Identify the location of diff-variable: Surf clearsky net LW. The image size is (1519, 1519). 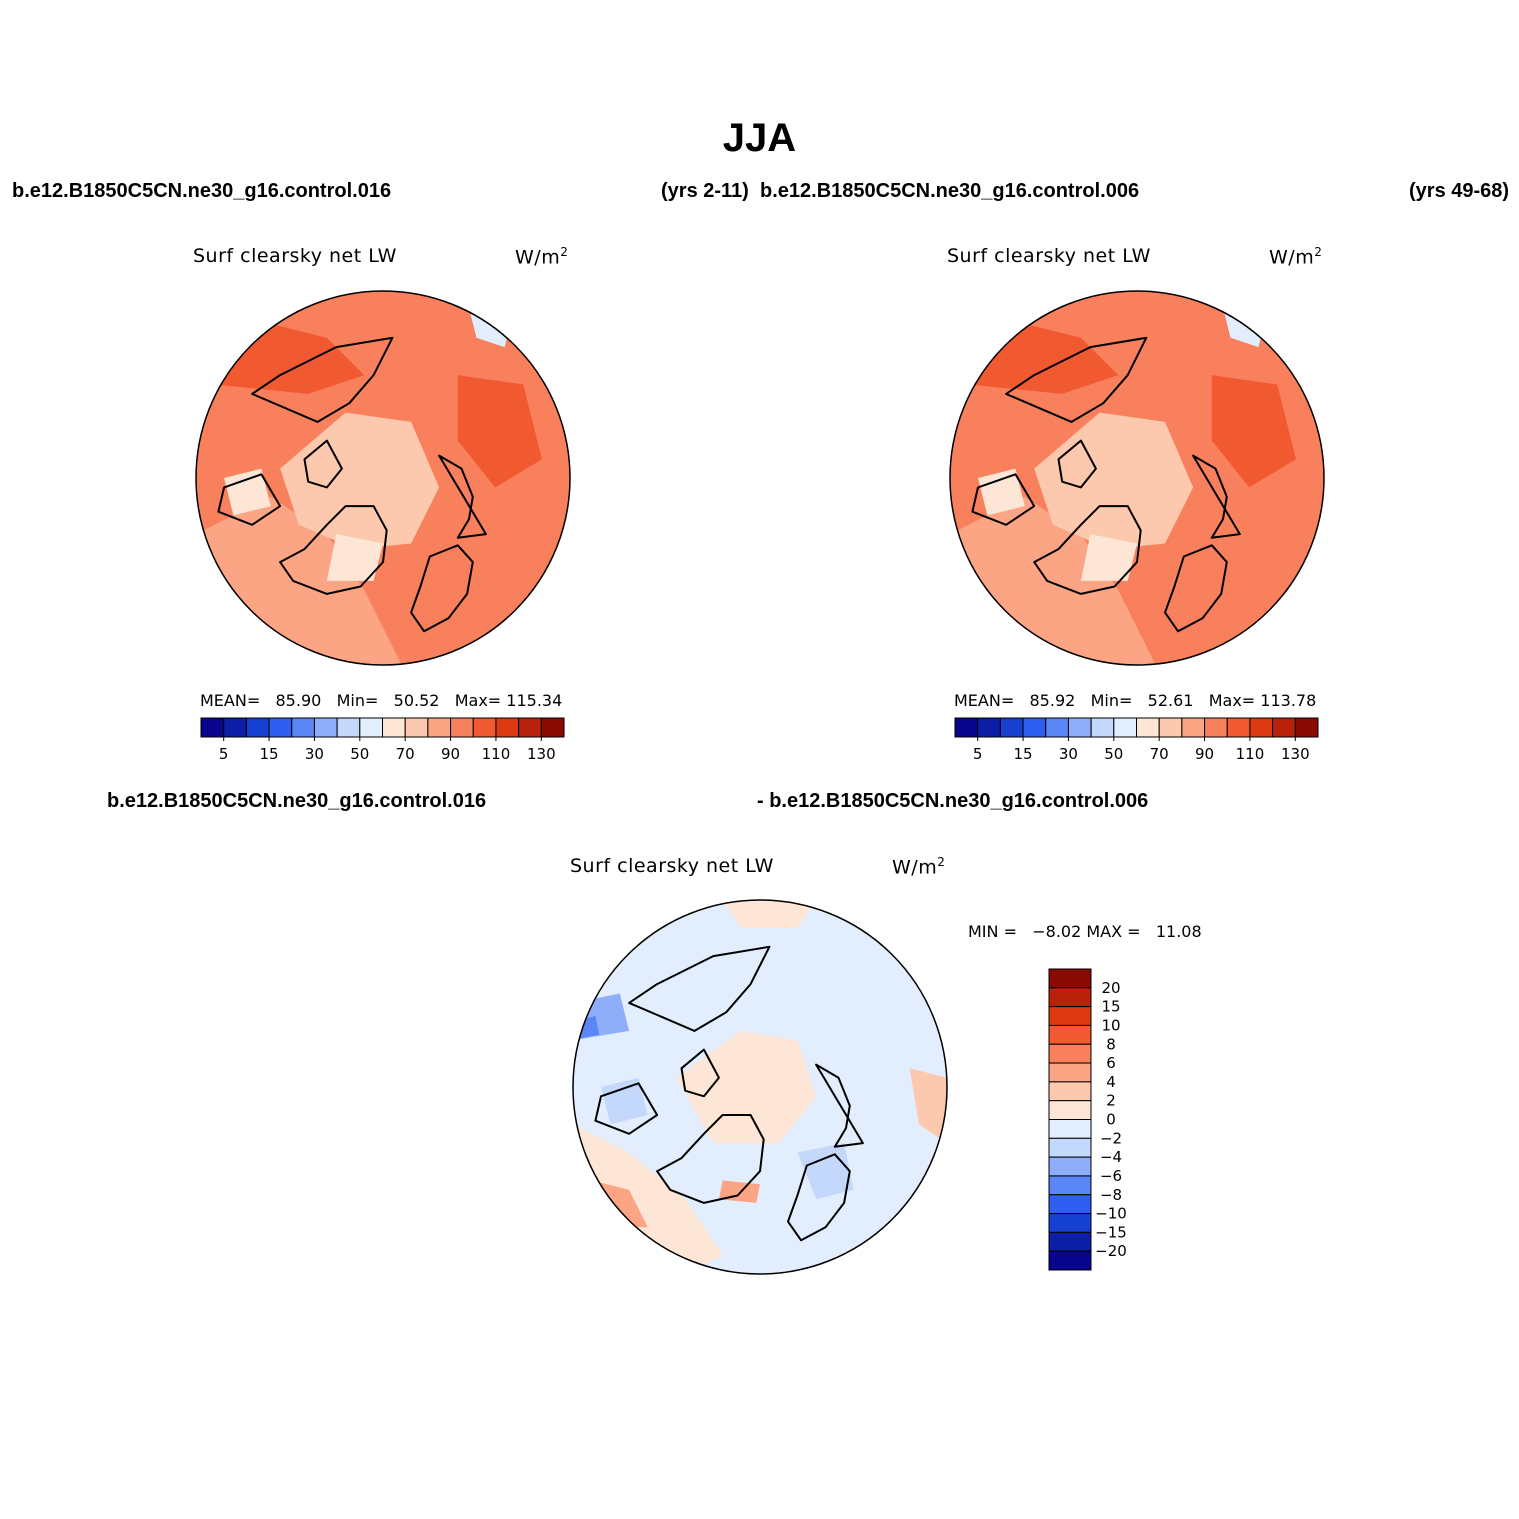
(672, 866).